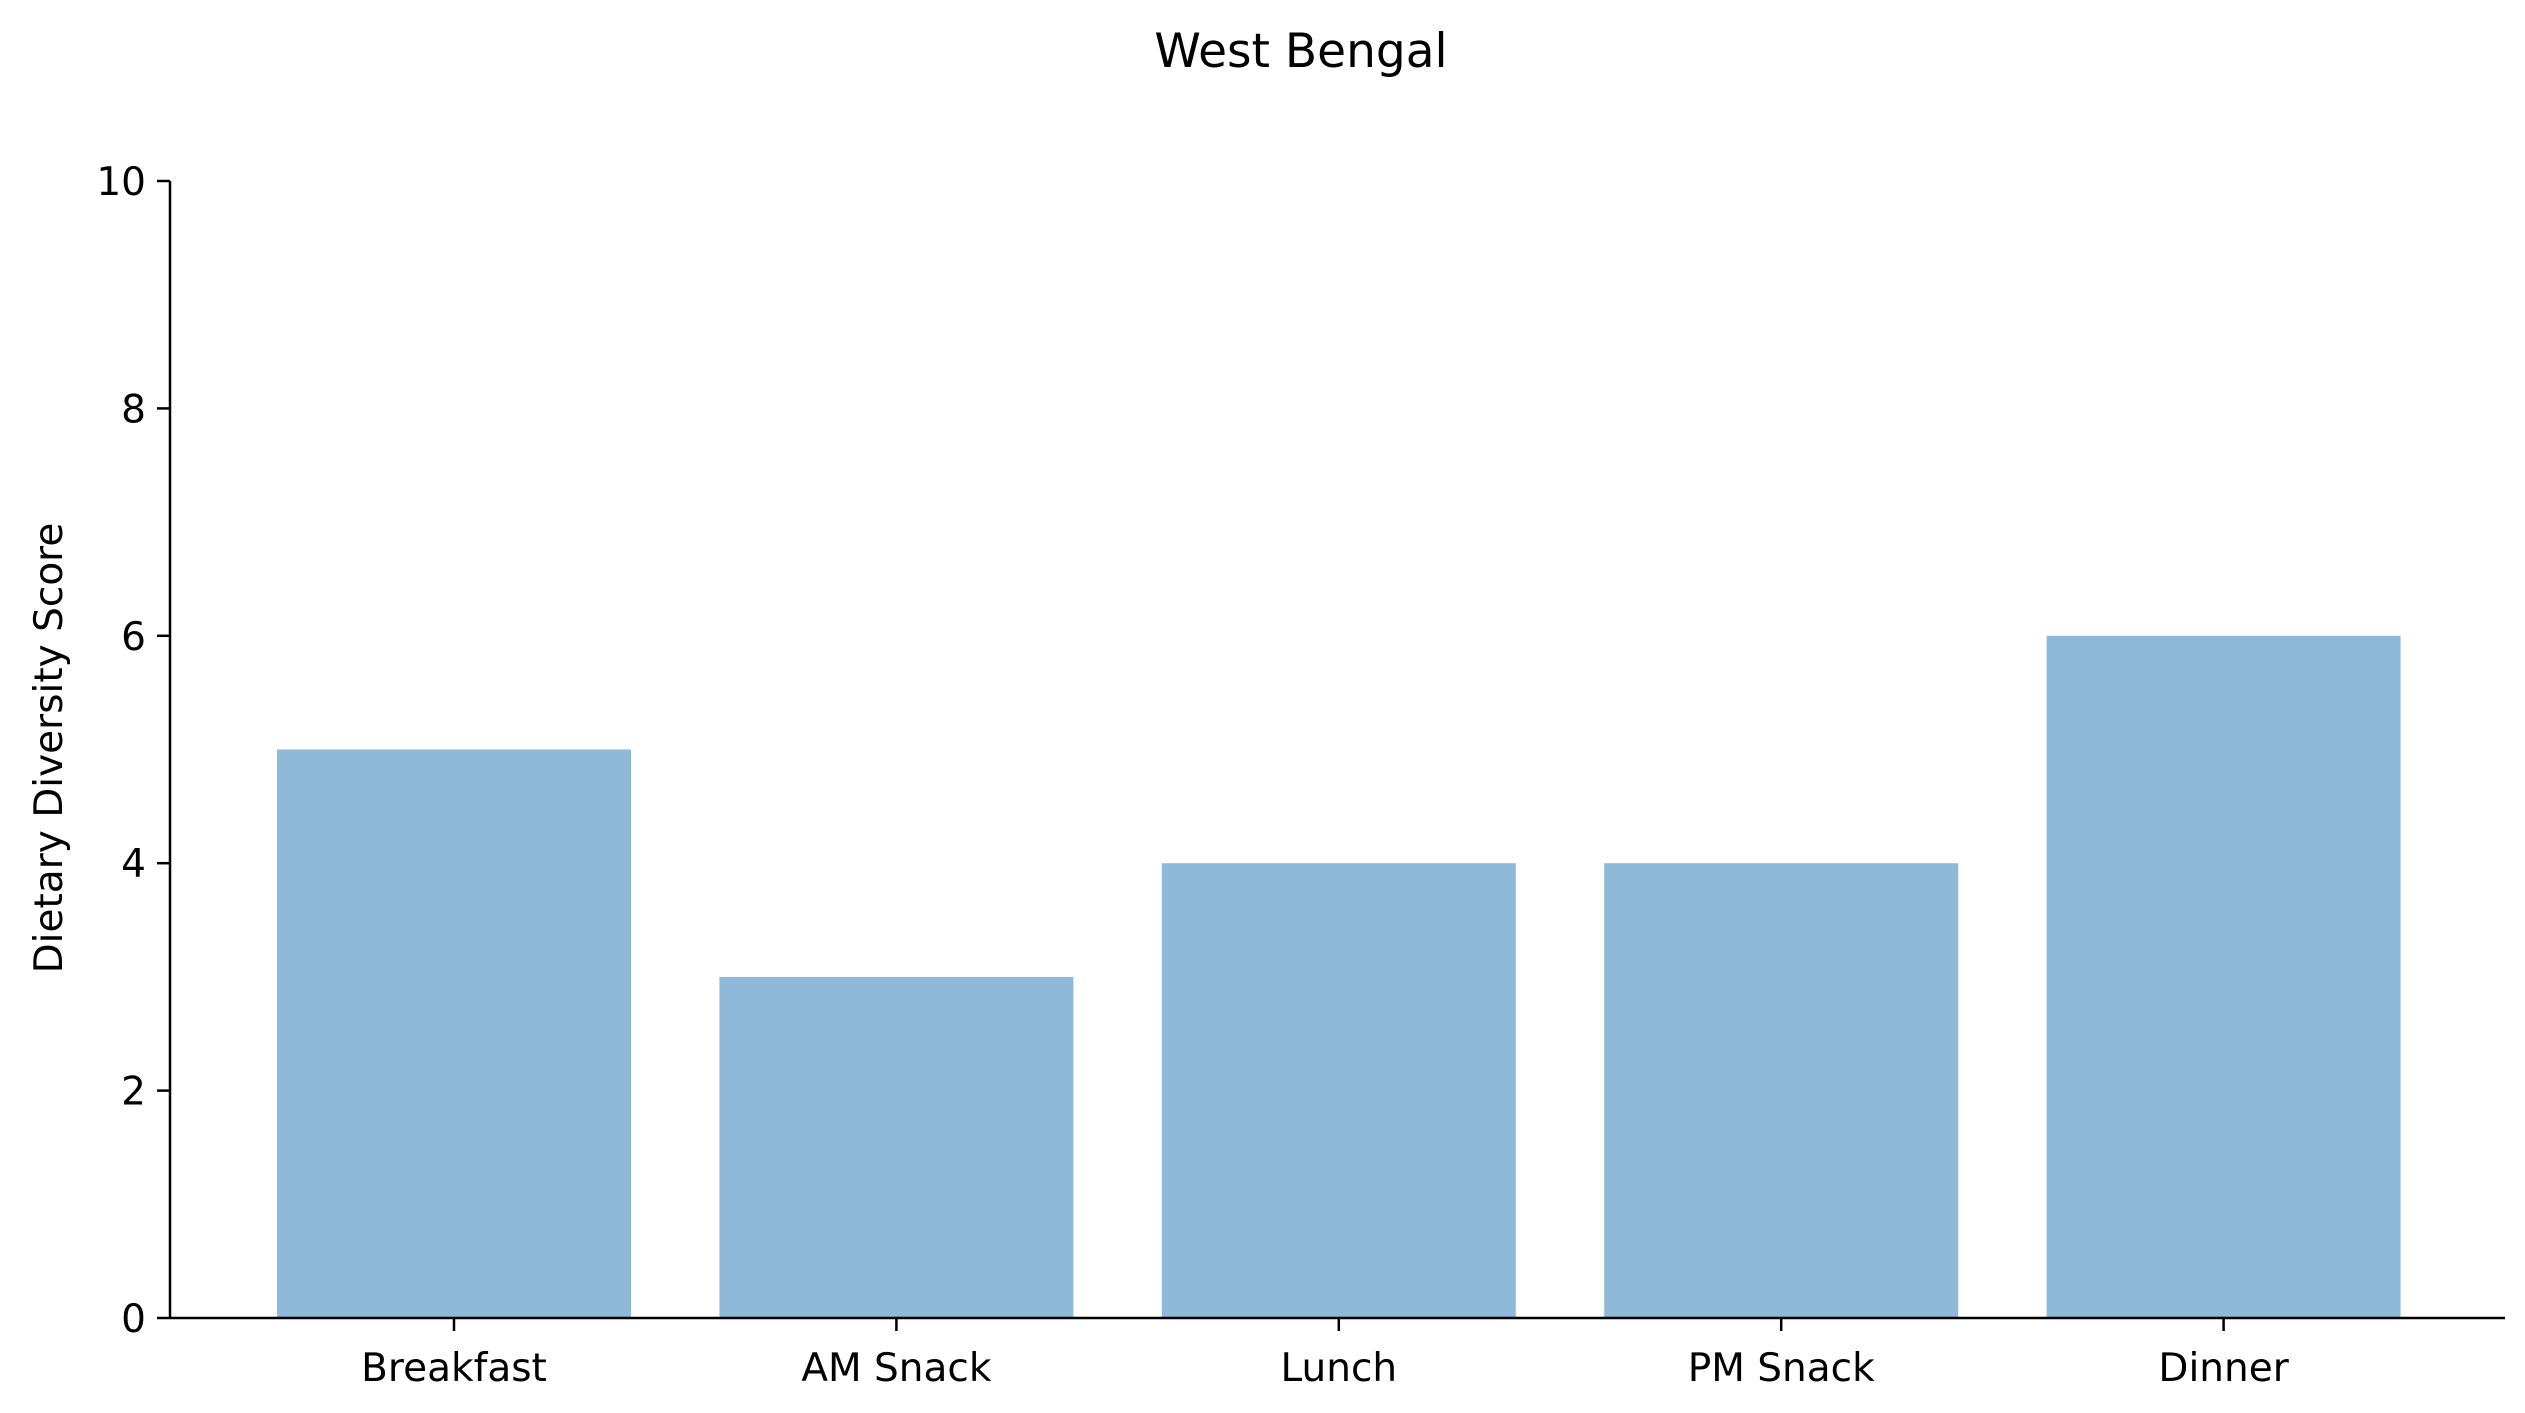 The height and width of the screenshot is (1413, 2525). What do you see at coordinates (121, 182) in the screenshot?
I see `y-tick-label: 10` at bounding box center [121, 182].